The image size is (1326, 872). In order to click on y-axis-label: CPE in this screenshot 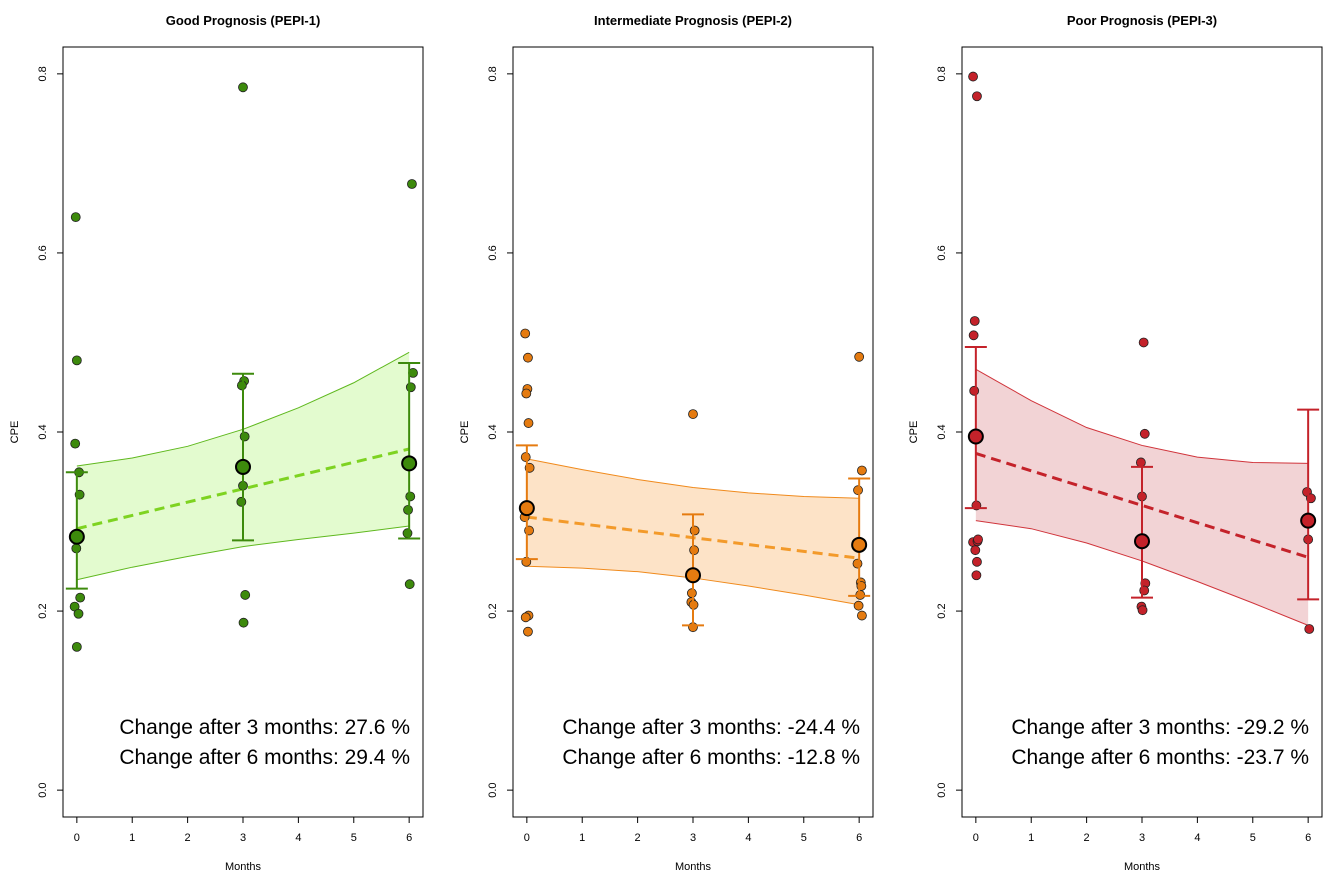, I will do `click(914, 432)`.